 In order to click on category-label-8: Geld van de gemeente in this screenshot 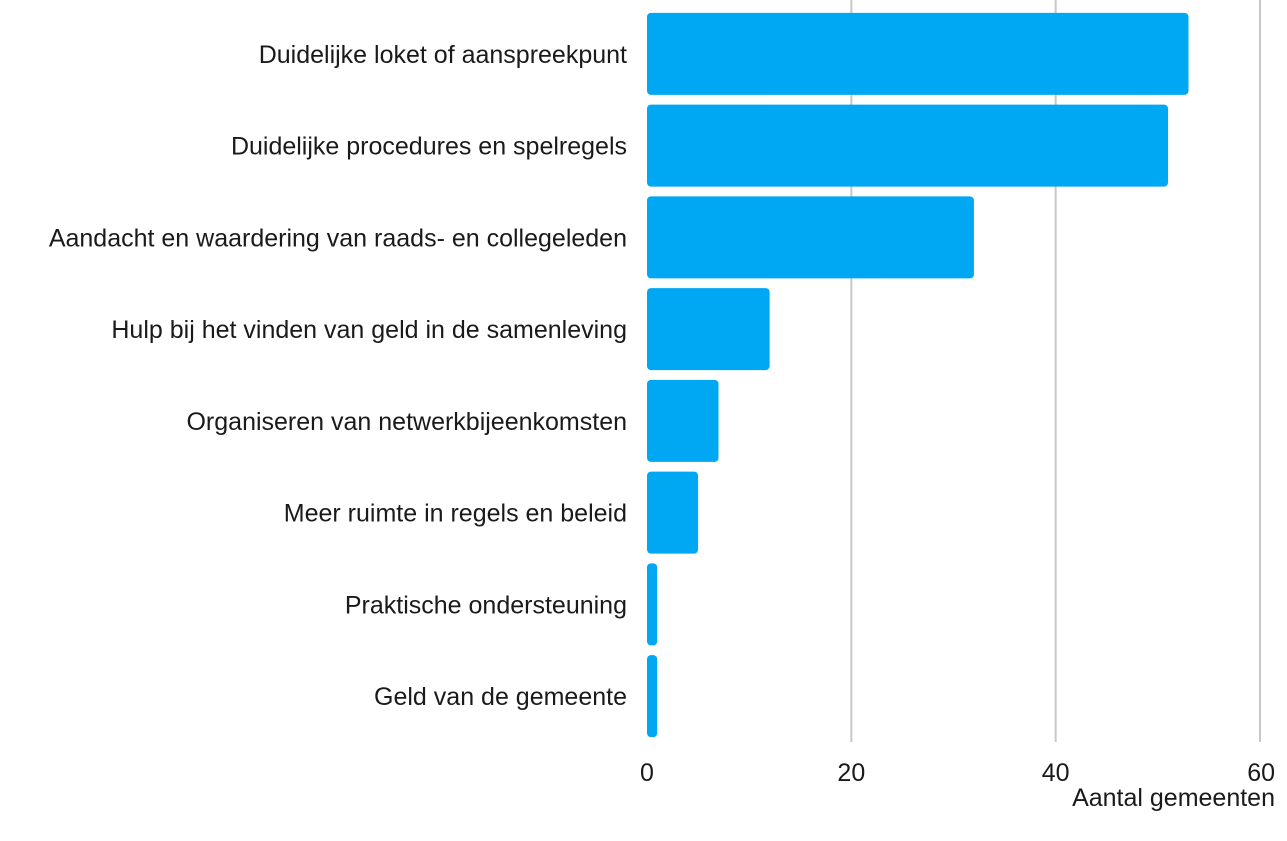, I will do `click(500, 697)`.